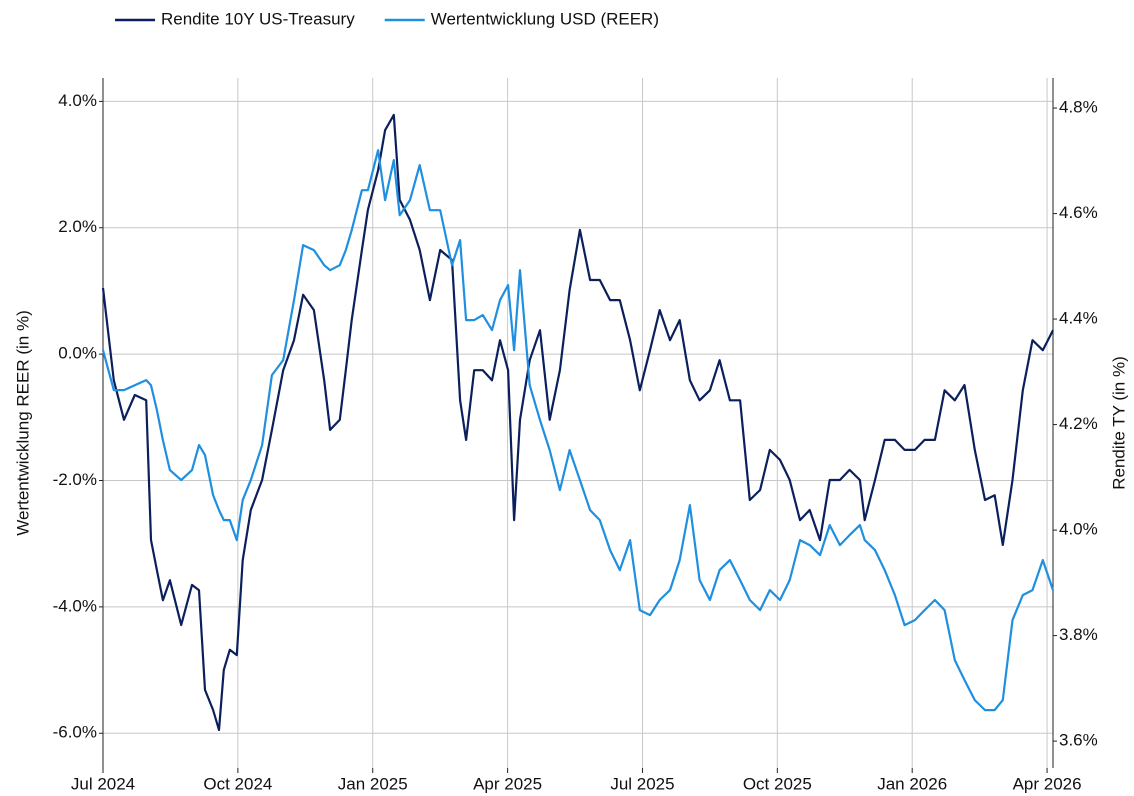 Image resolution: width=1134 pixels, height=796 pixels. What do you see at coordinates (77, 226) in the screenshot?
I see `y-tick-label: 2.0%` at bounding box center [77, 226].